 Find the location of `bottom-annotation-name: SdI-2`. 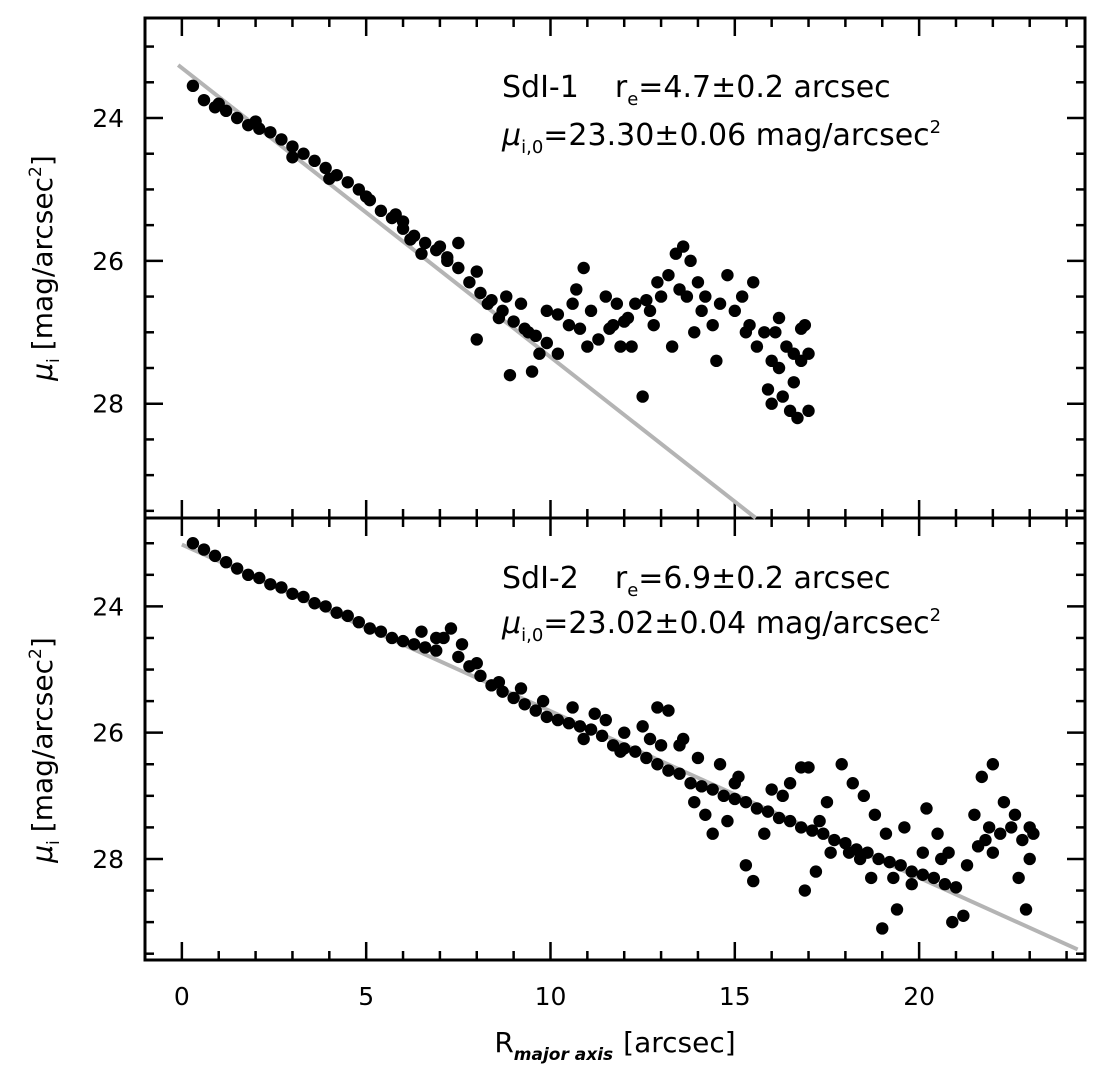

bottom-annotation-name: SdI-2 is located at coordinates (540, 578).